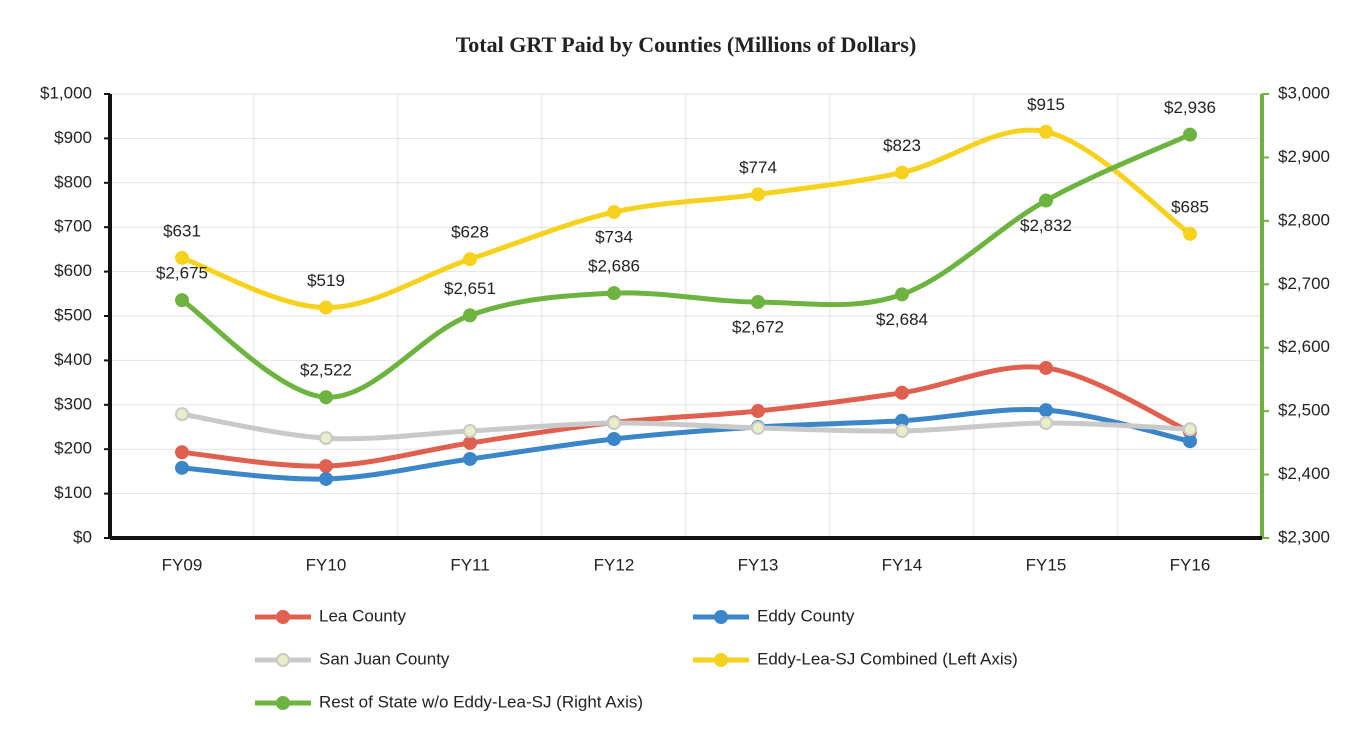  I want to click on data-label: $2,686, so click(614, 266).